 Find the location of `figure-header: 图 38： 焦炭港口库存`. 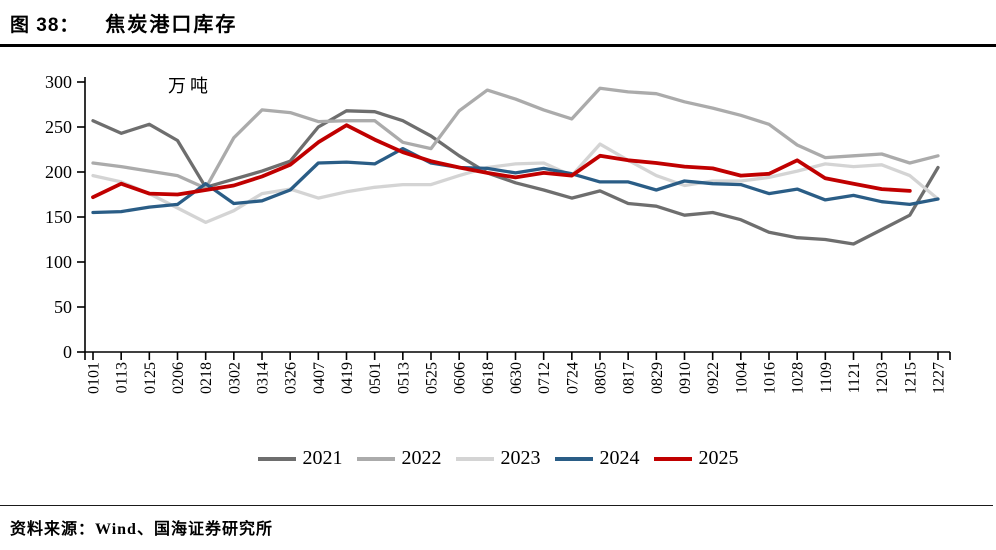

figure-header: 图 38： 焦炭港口库存 is located at coordinates (123, 22).